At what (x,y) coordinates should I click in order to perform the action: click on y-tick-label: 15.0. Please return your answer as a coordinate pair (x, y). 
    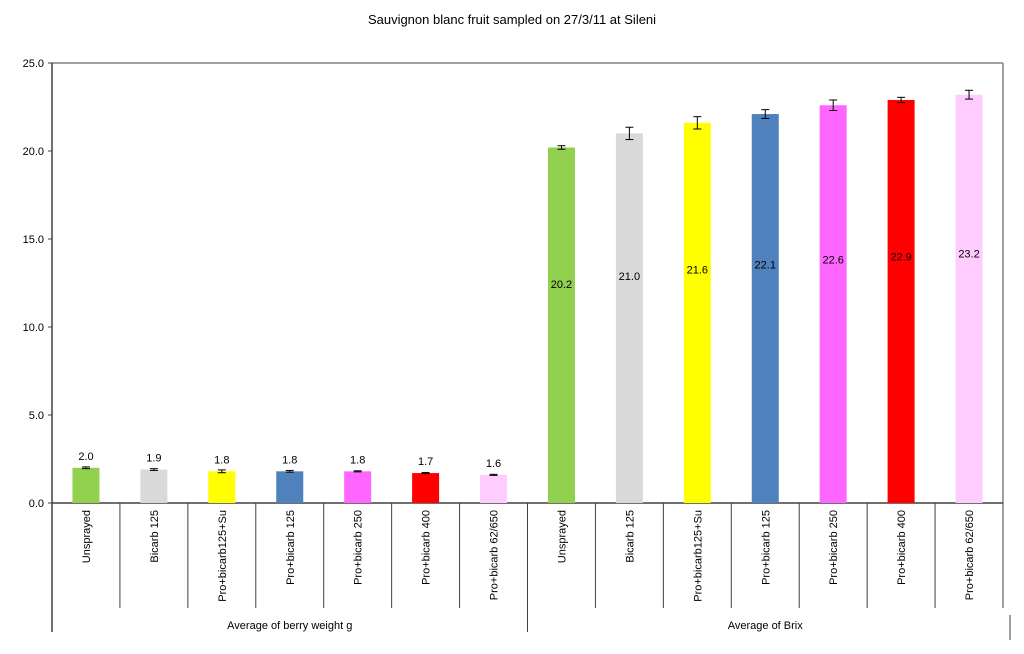
    Looking at the image, I should click on (33, 240).